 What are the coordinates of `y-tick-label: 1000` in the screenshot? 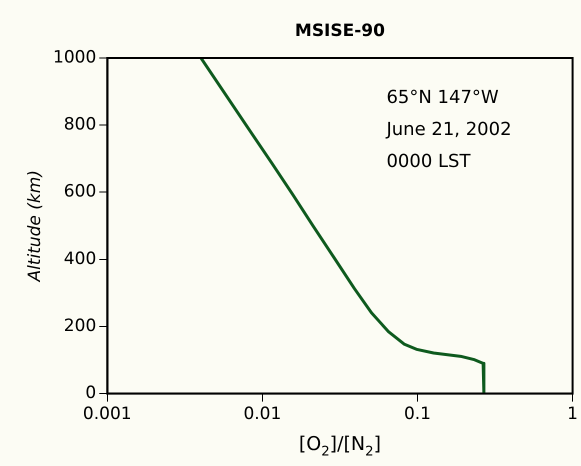 It's located at (74, 57).